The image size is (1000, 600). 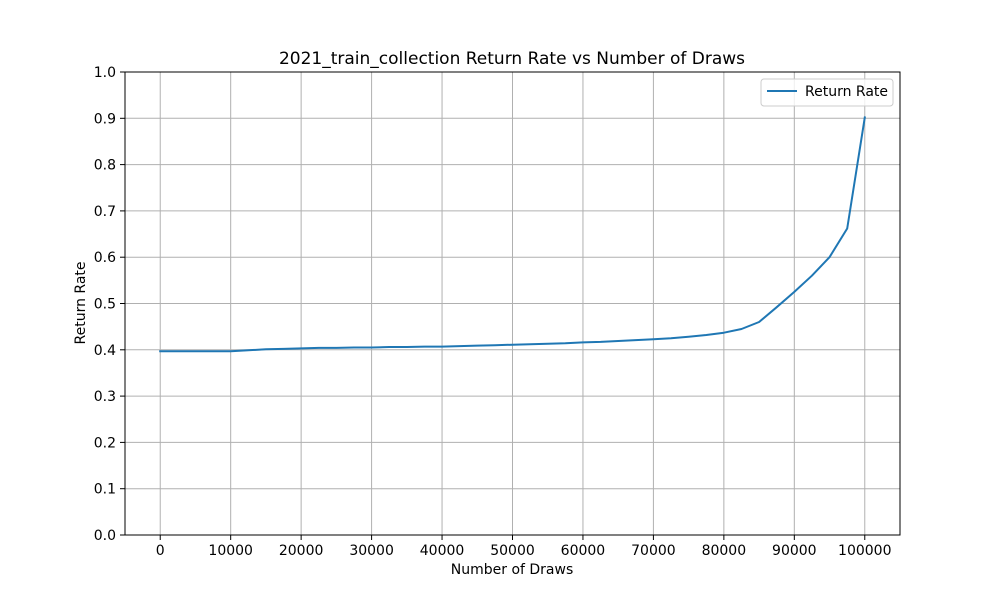 I want to click on x-tick-label: 70000, so click(x=653, y=551).